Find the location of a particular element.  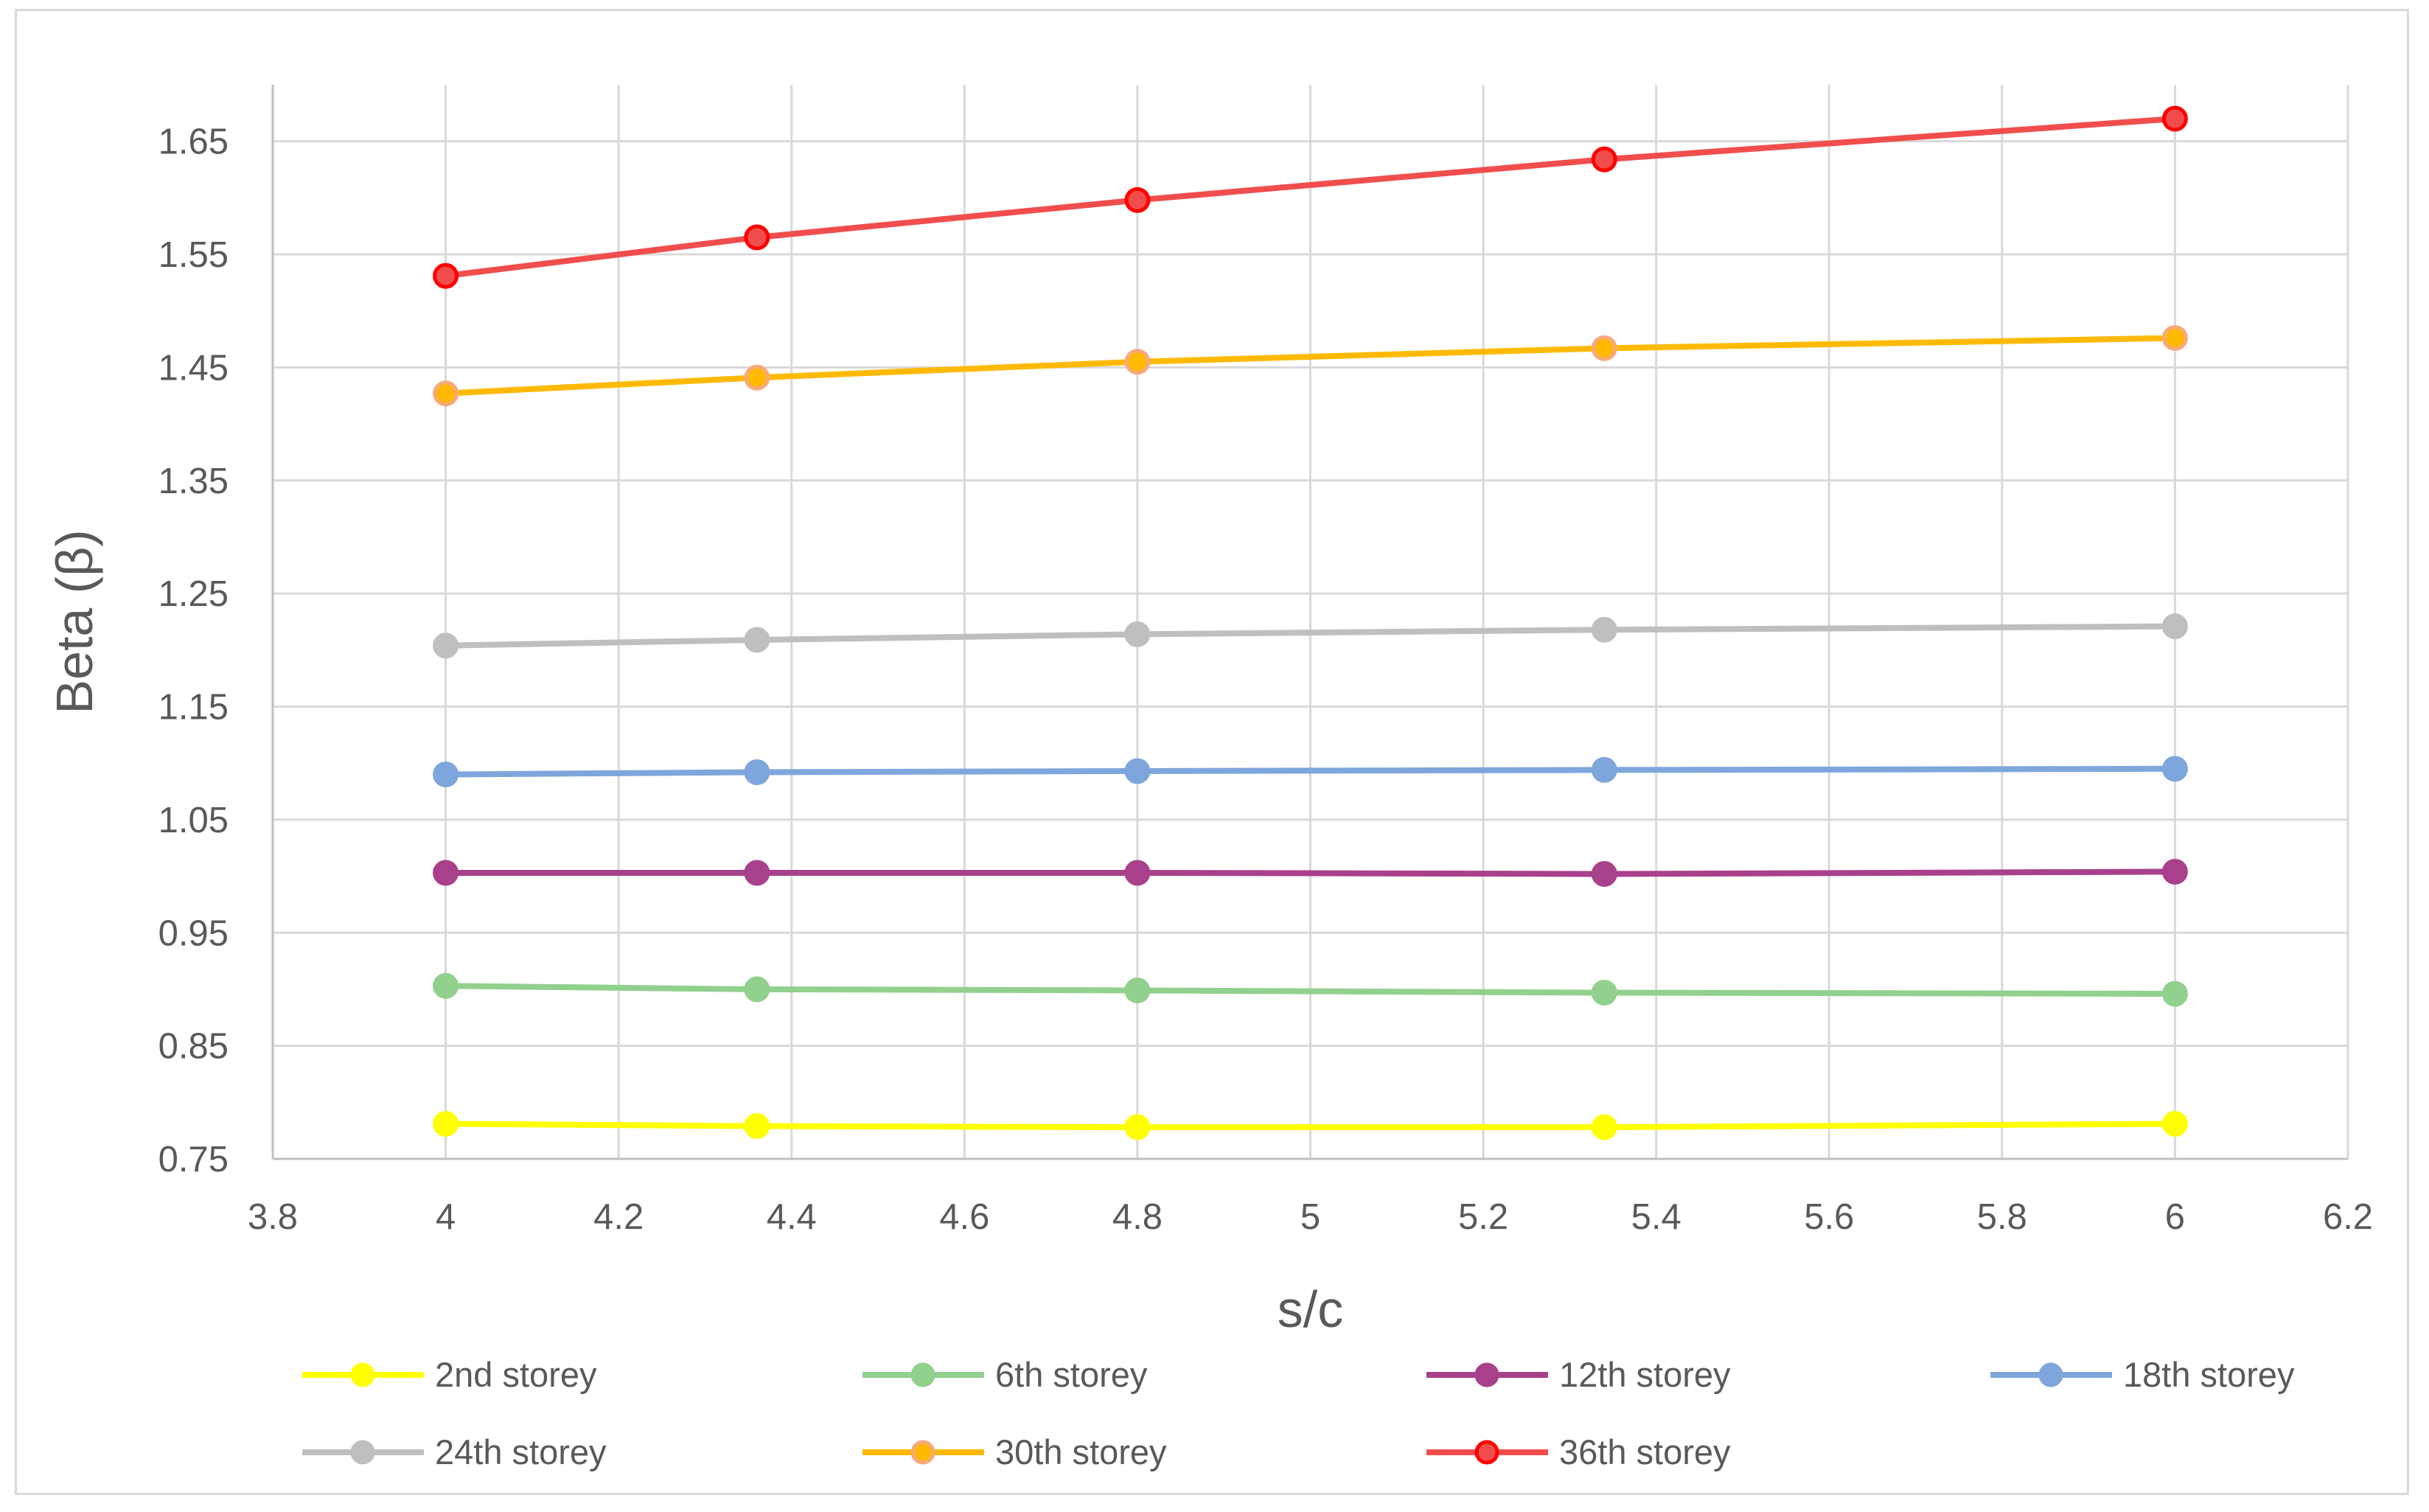

x-axis-title: s/c is located at coordinates (1310, 1309).